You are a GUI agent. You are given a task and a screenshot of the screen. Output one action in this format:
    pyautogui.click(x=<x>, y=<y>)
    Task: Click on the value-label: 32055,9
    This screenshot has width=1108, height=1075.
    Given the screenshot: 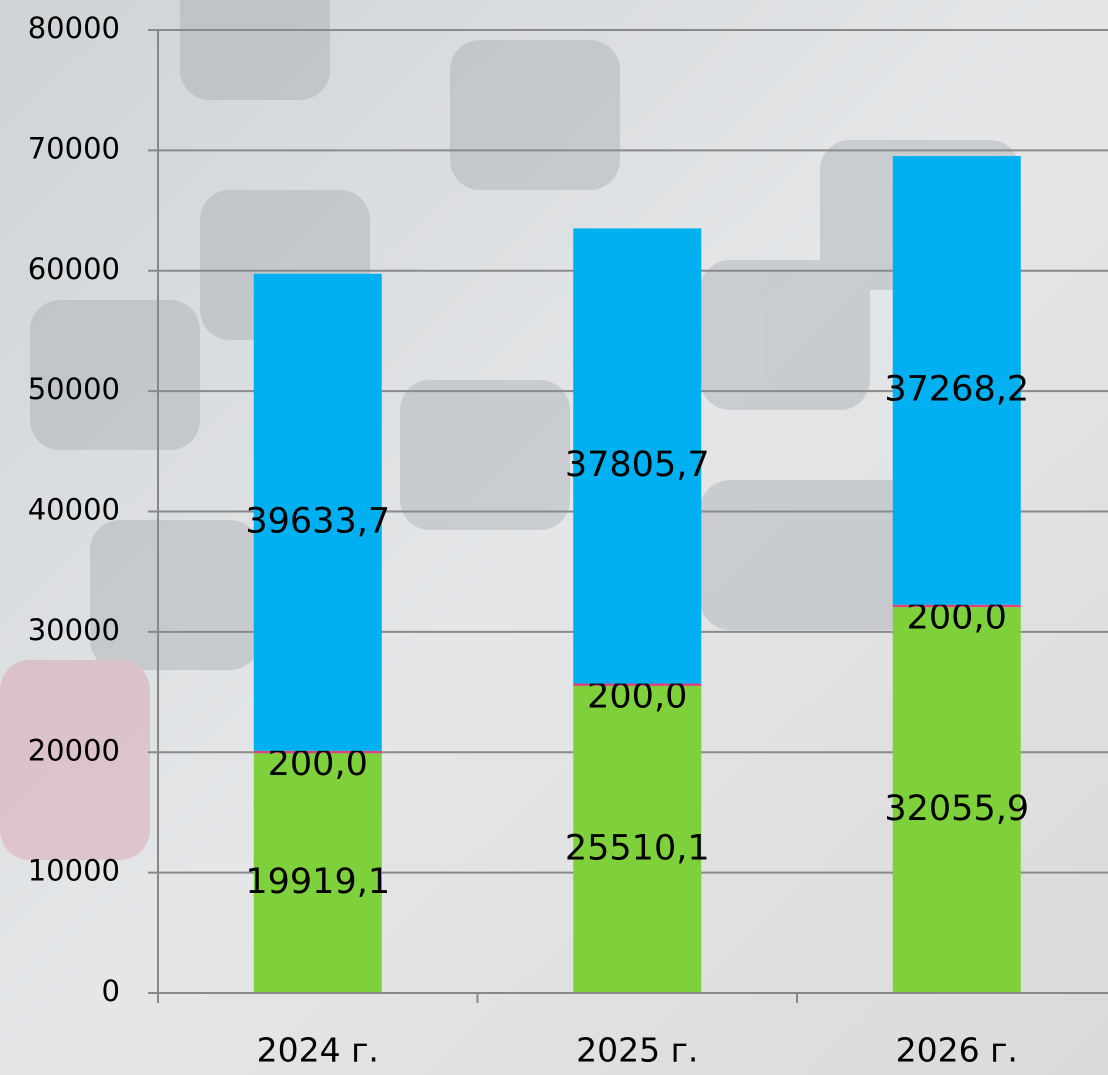 What is the action you would take?
    pyautogui.click(x=956, y=809)
    